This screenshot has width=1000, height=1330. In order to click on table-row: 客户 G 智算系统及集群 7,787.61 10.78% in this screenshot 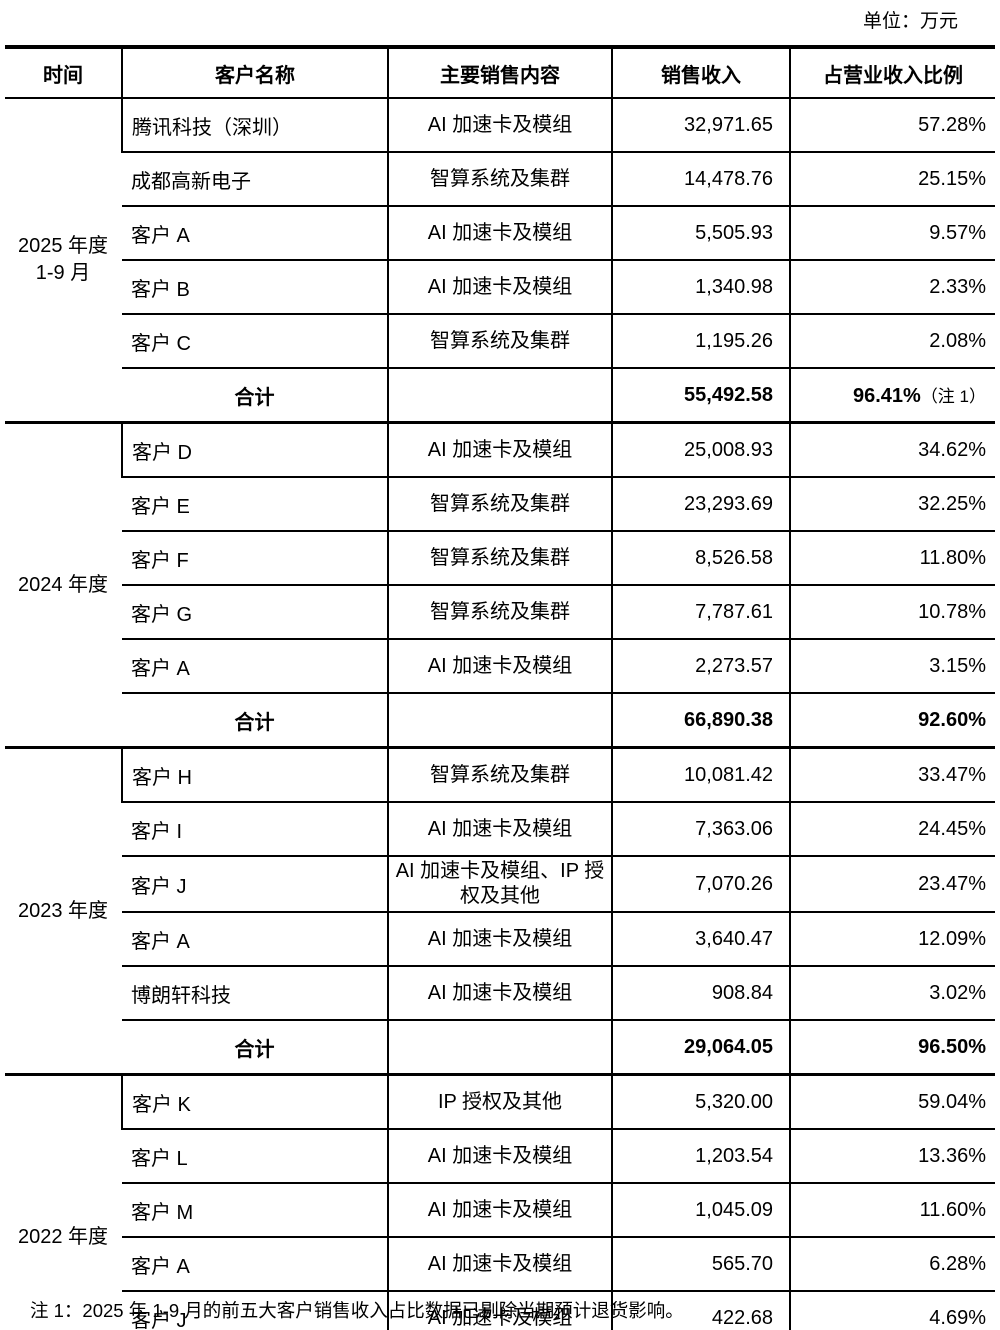, I will do `click(500, 612)`.